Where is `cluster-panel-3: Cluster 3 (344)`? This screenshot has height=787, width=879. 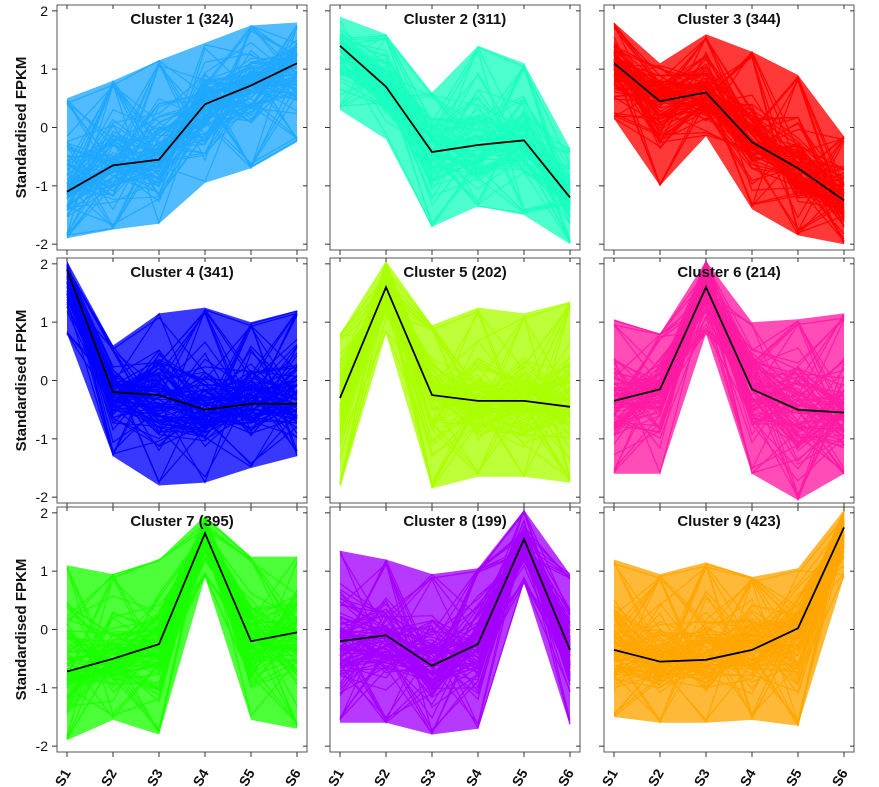 cluster-panel-3: Cluster 3 (344) is located at coordinates (727, 129).